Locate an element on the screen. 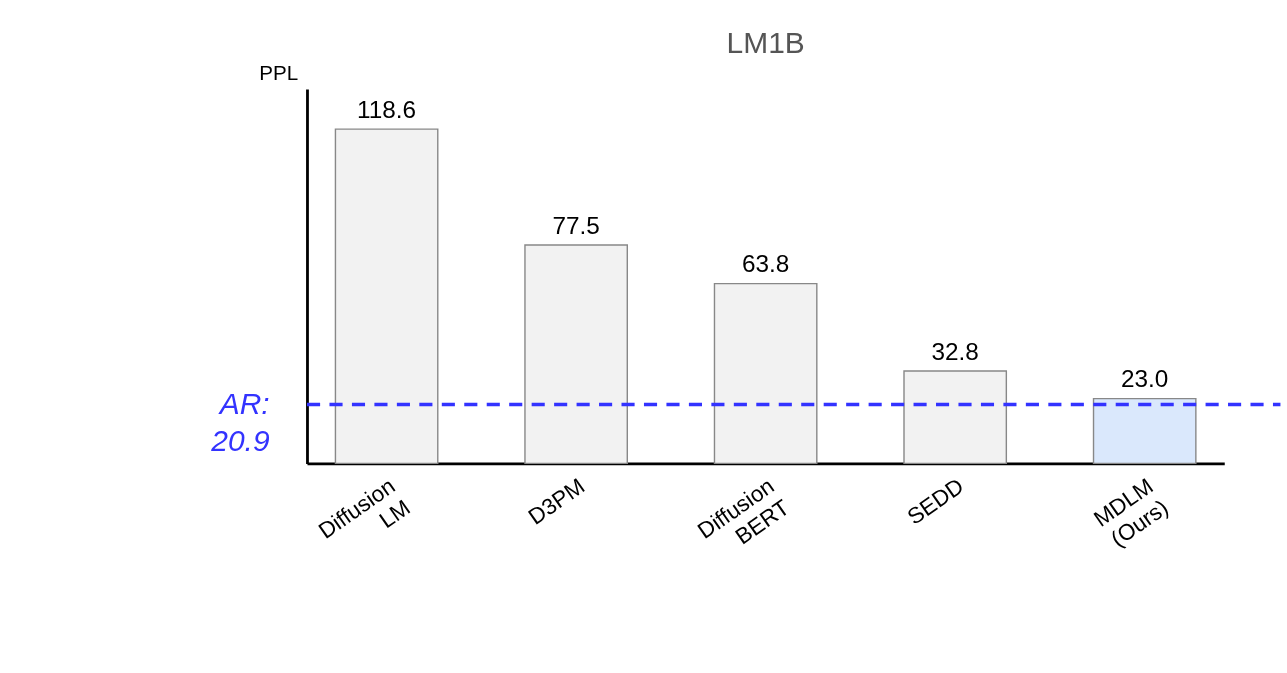 The height and width of the screenshot is (673, 1287). data-label: 77.5 is located at coordinates (576, 225).